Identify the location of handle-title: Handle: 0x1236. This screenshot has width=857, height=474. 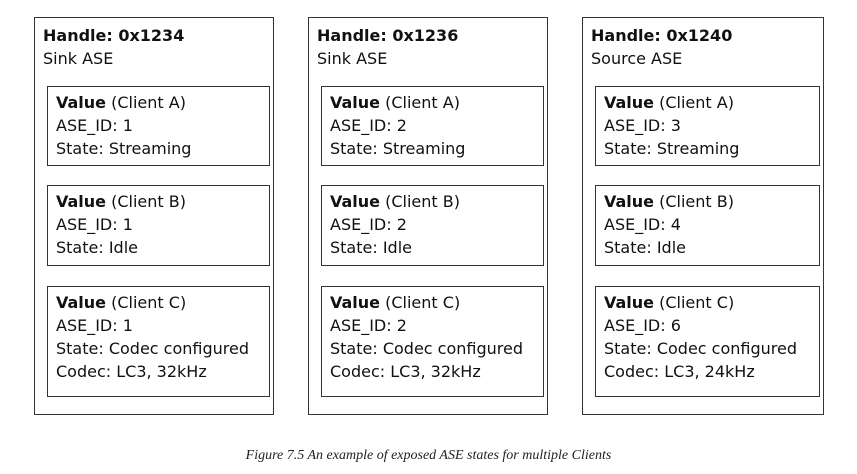
(388, 35).